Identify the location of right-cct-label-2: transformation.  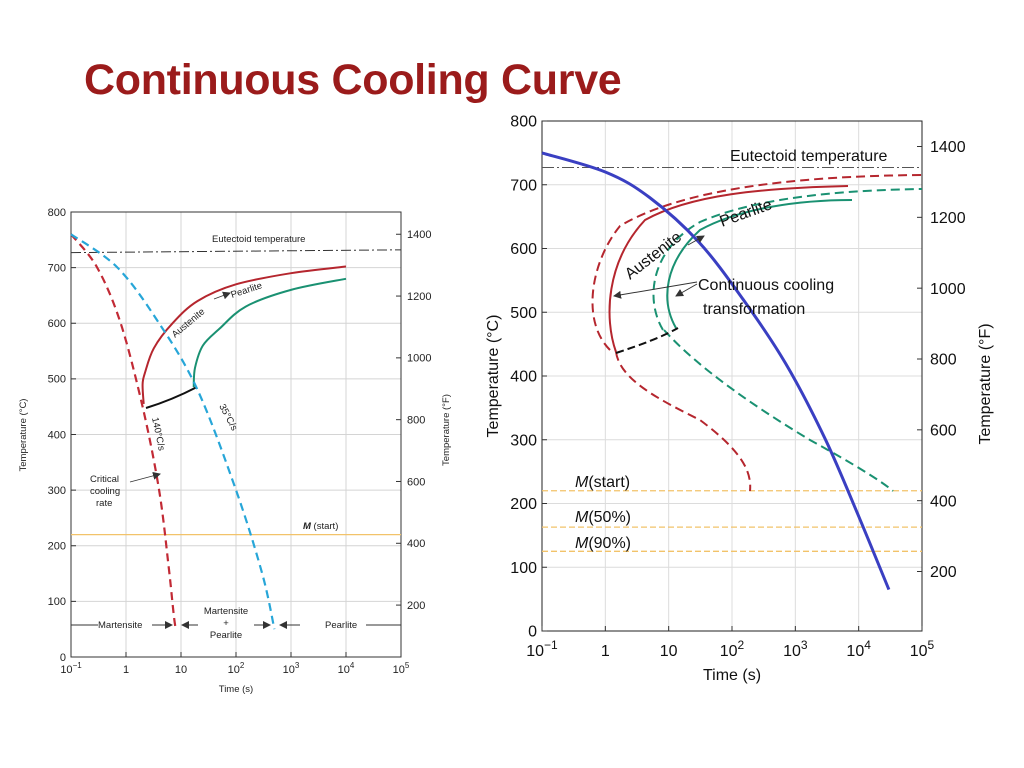
(754, 309).